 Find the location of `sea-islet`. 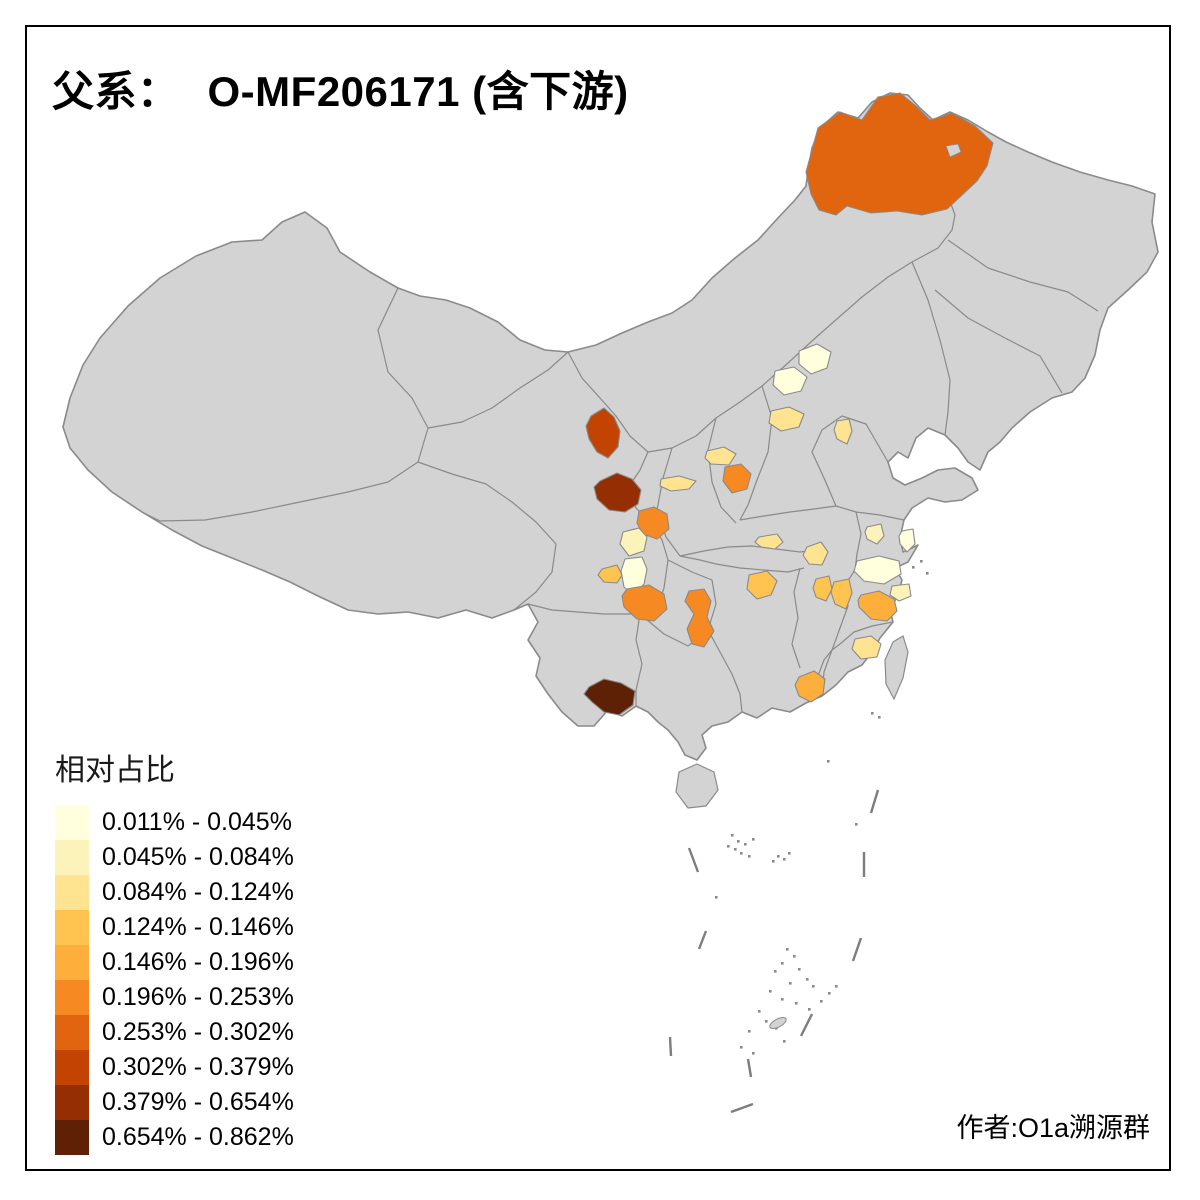

sea-islet is located at coordinates (778, 1023).